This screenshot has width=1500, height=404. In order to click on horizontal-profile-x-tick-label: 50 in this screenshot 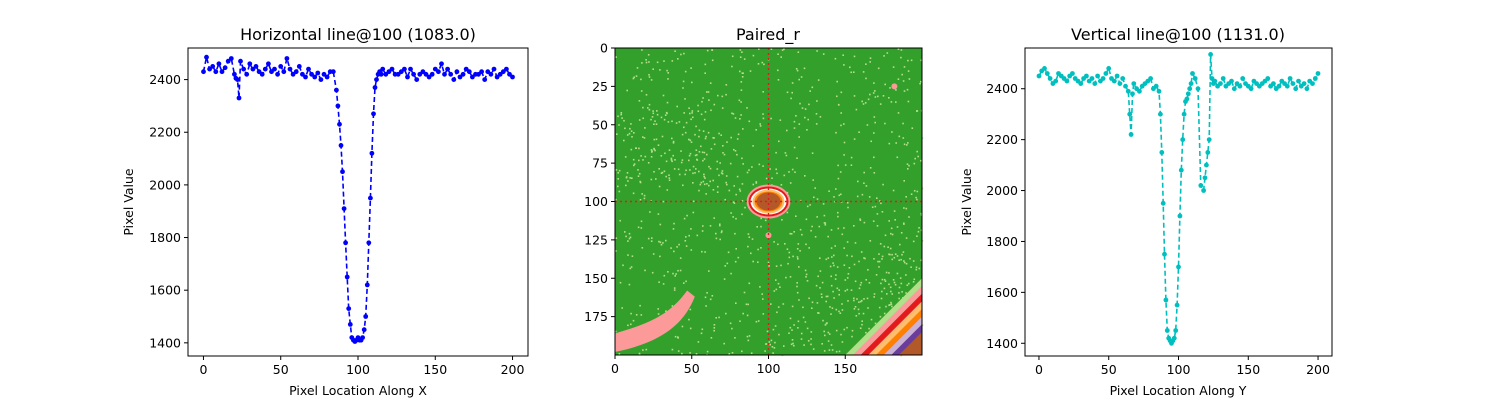, I will do `click(281, 369)`.